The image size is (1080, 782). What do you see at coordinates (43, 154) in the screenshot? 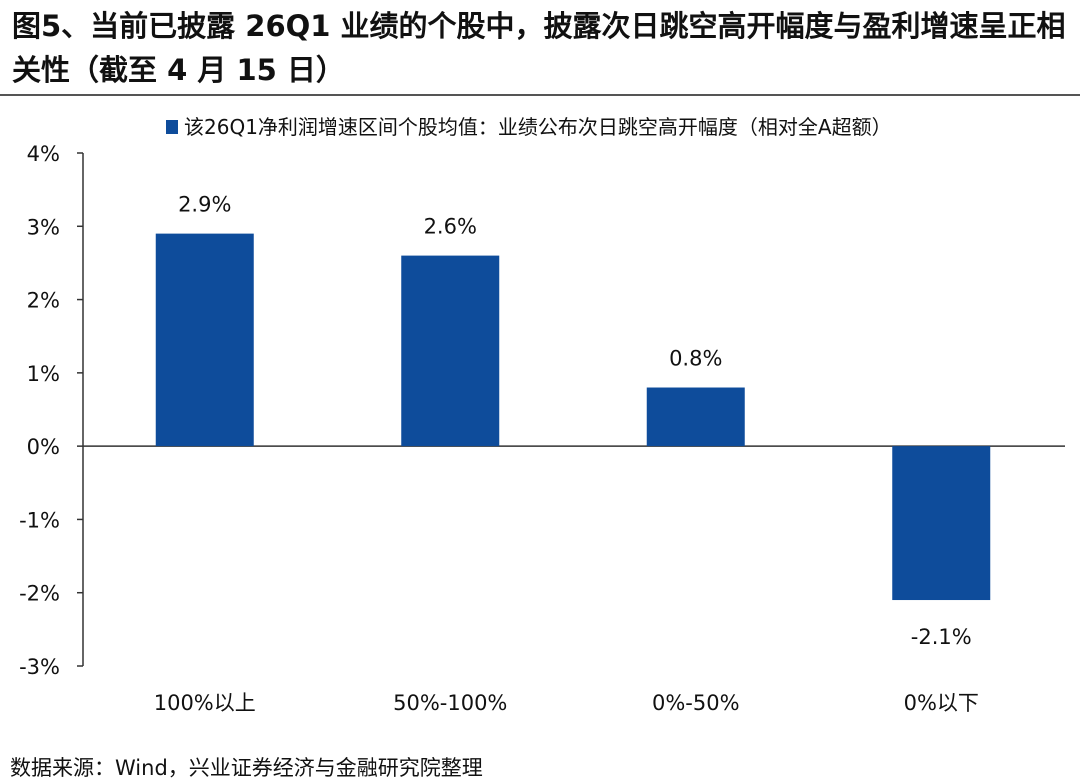
I see `y-tick-label: 4%` at bounding box center [43, 154].